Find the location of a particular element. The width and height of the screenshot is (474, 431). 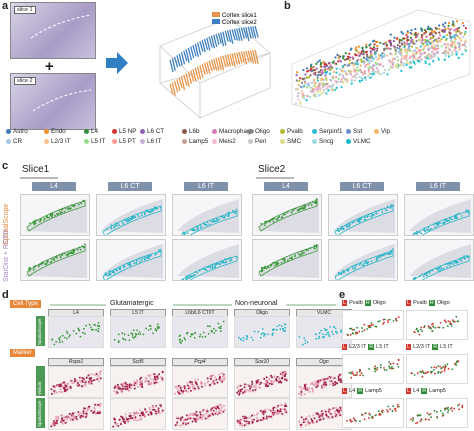

row-side-label: SpatialScope is located at coordinates (40, 331).